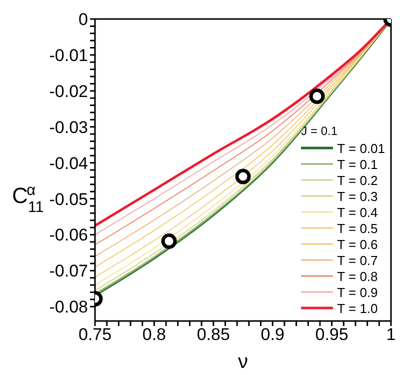  I want to click on x-tick-label: 0.85, so click(213, 334).